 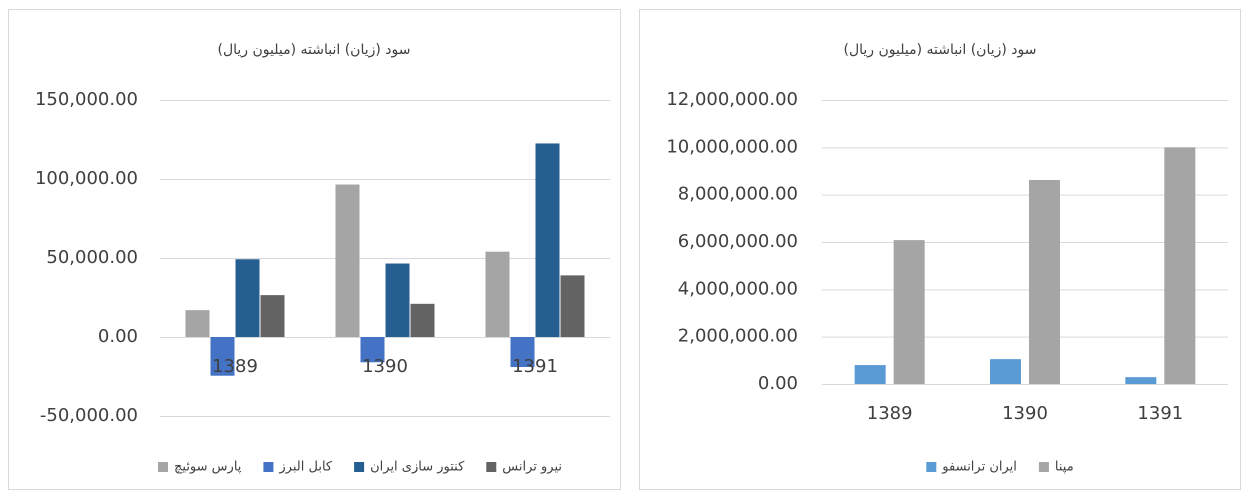 What do you see at coordinates (86, 99) in the screenshot?
I see `y-tick-label: 150,000.00` at bounding box center [86, 99].